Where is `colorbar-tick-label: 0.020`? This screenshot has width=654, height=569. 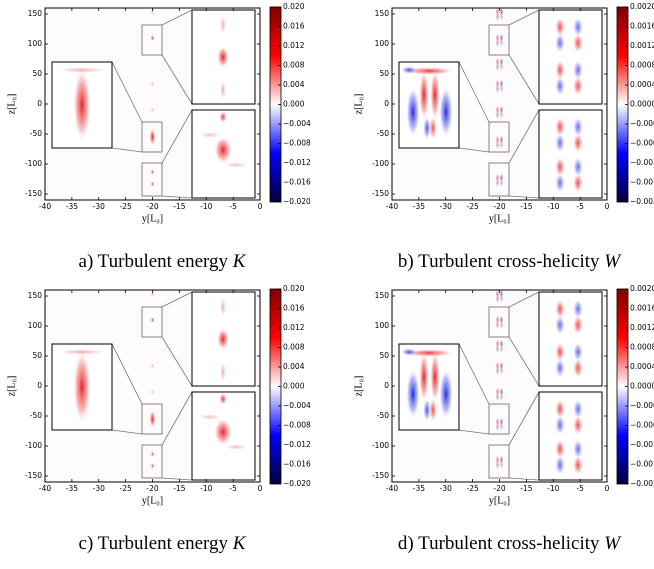
colorbar-tick-label: 0.020 is located at coordinates (294, 6).